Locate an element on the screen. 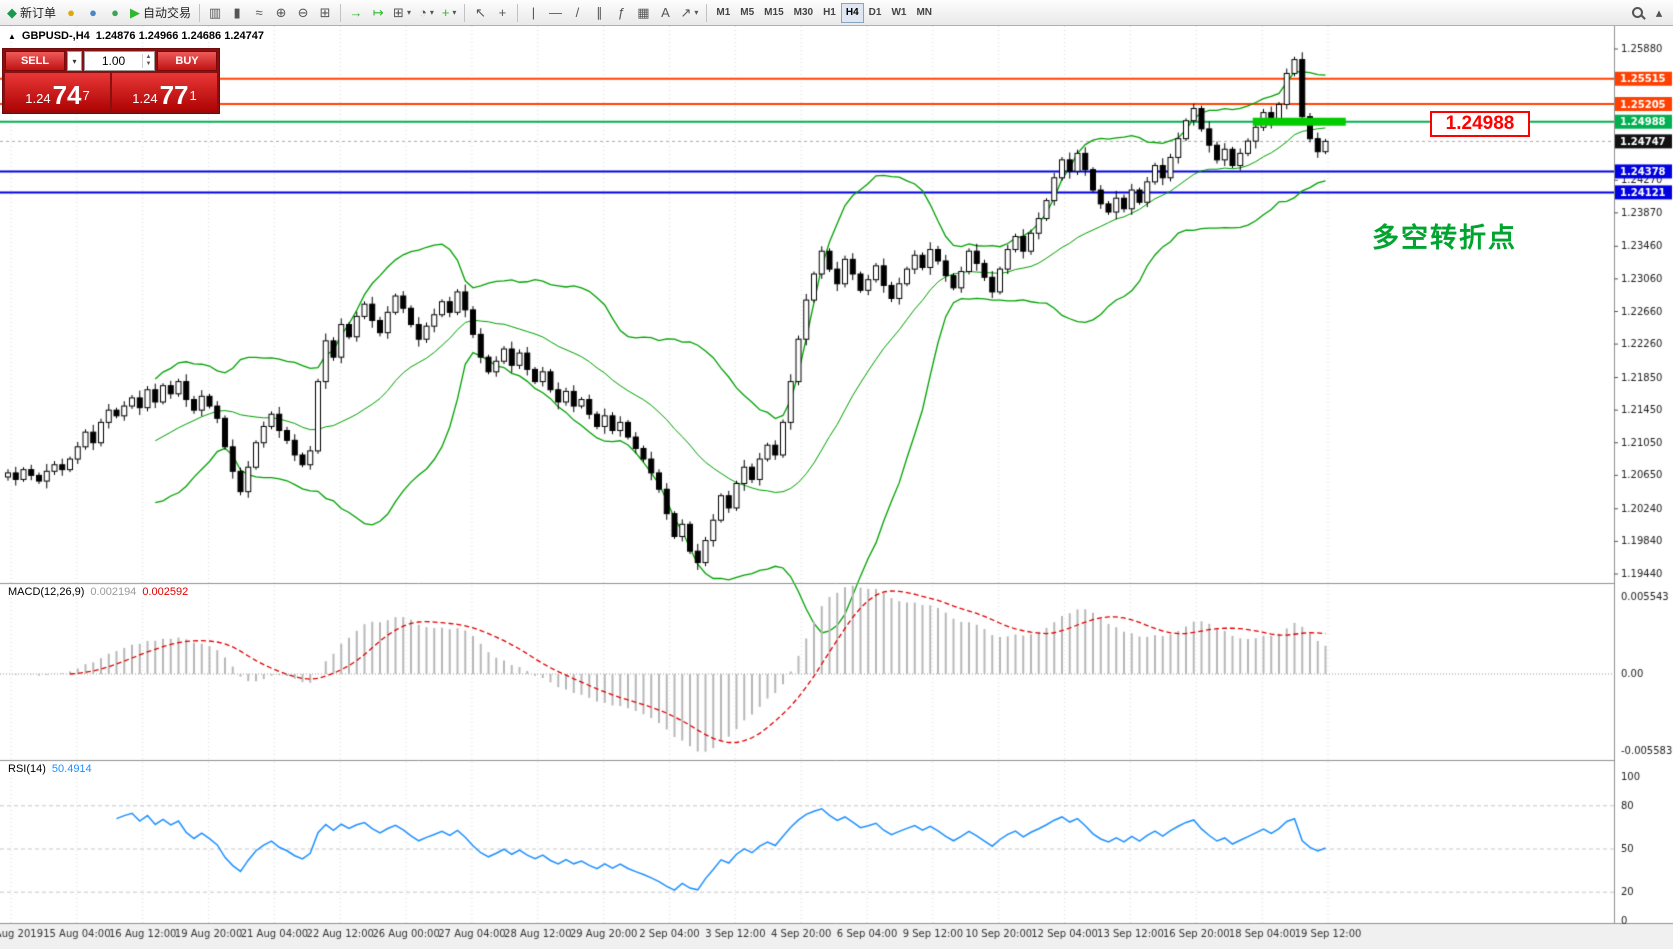 The height and width of the screenshot is (949, 1673). bar-chart-icon: ▥ is located at coordinates (215, 12).